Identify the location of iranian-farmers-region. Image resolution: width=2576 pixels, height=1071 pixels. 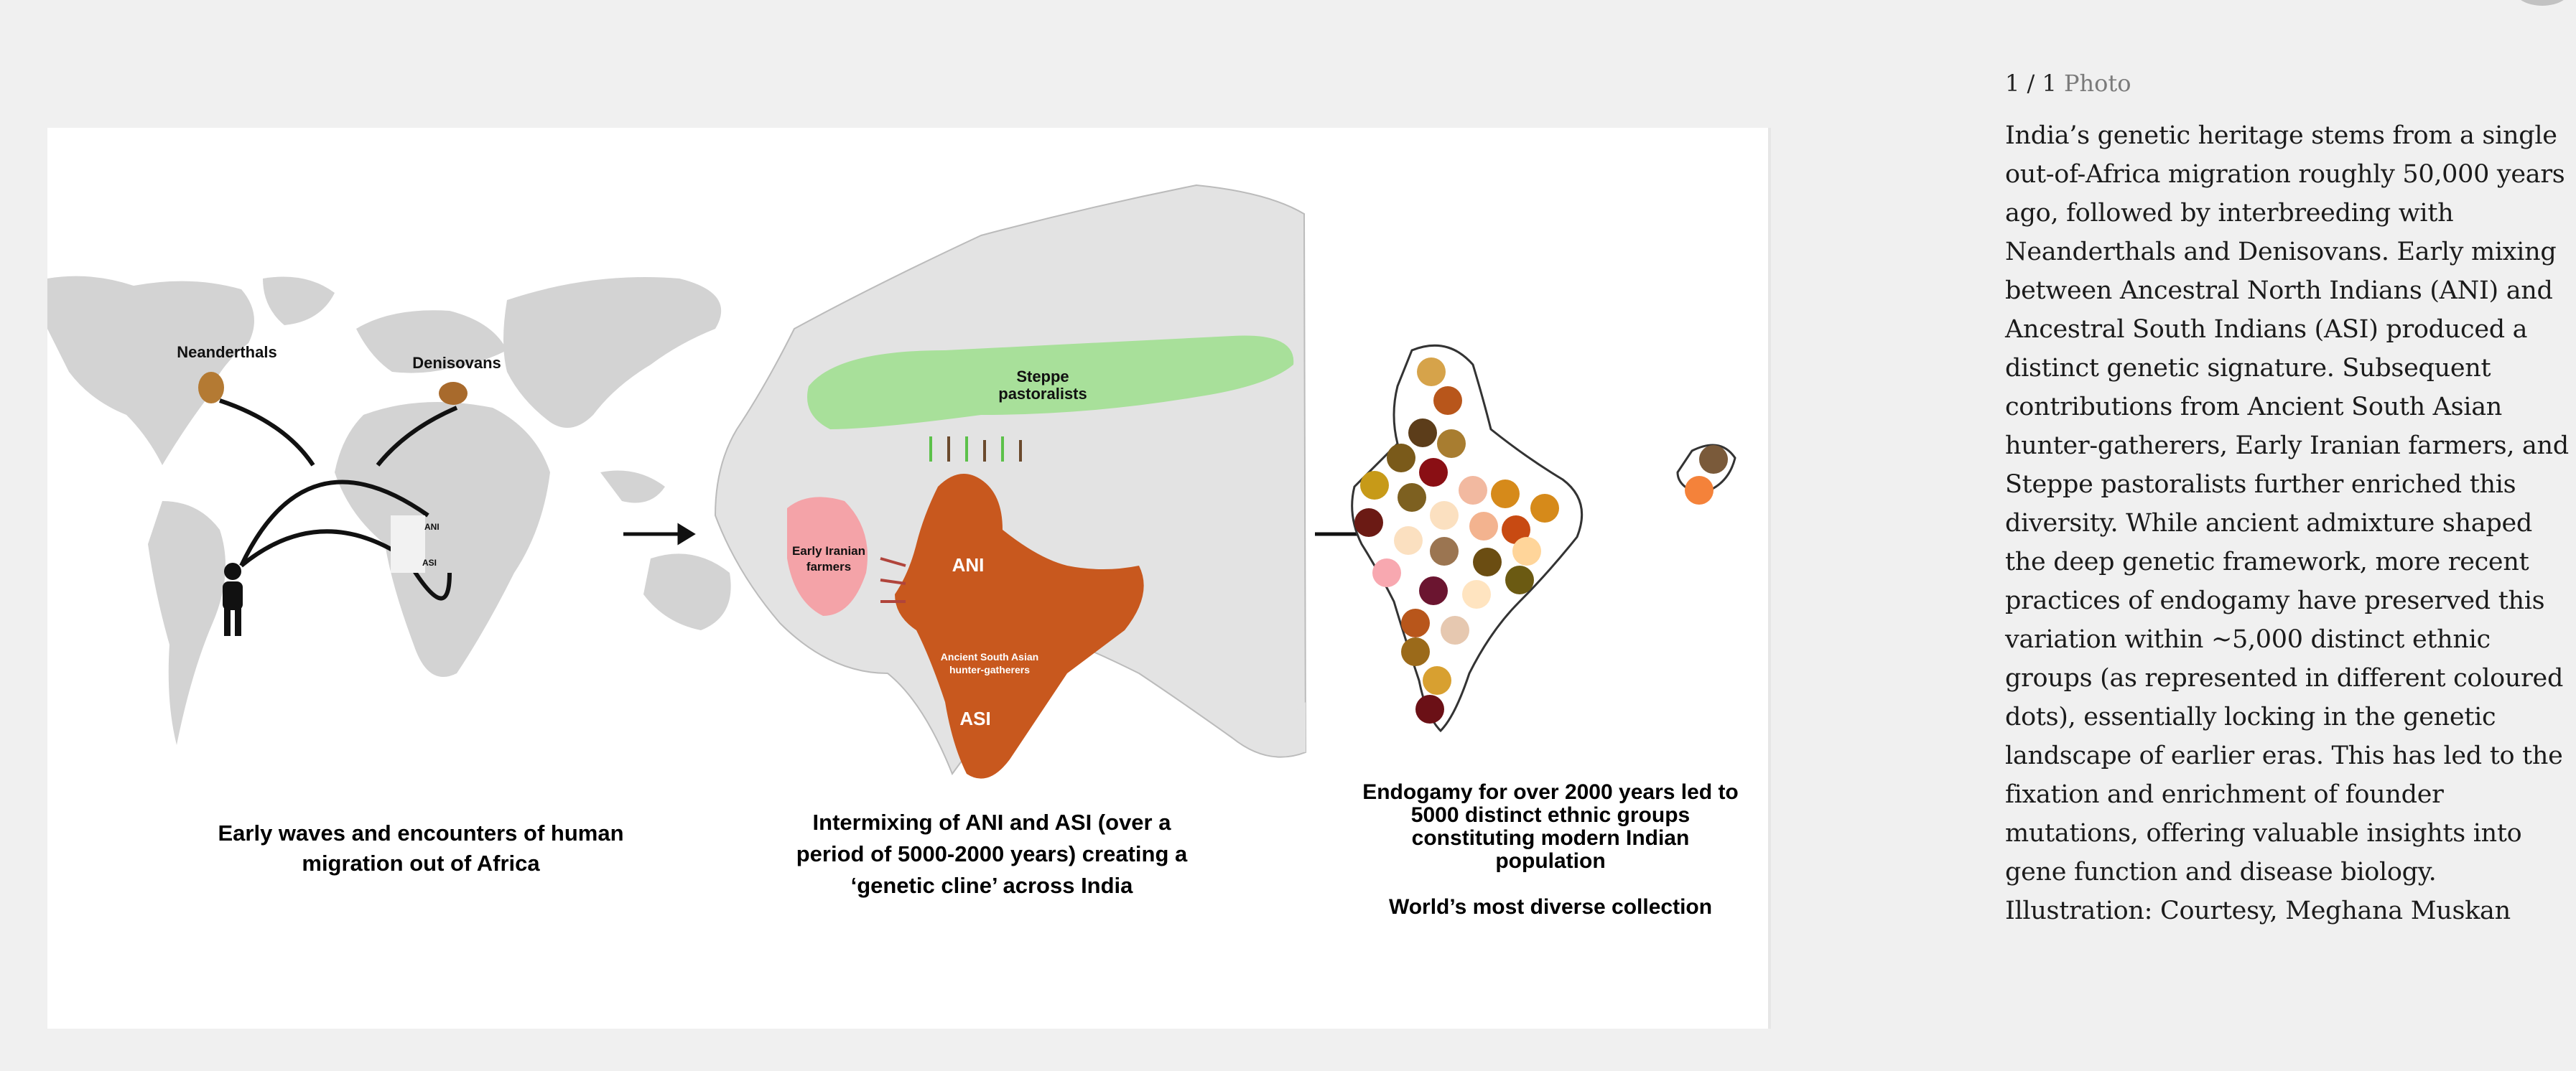
(827, 556).